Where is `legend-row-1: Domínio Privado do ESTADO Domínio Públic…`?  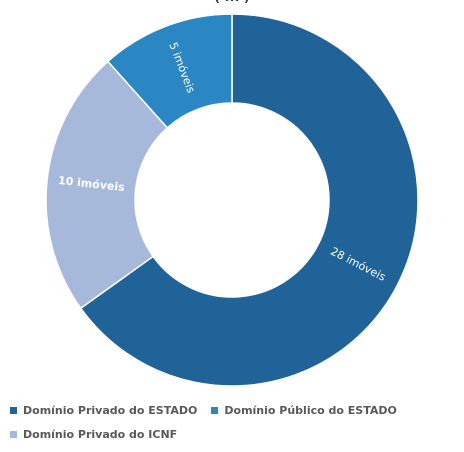
legend-row-1: Domínio Privado do ESTADO Domínio Públic… is located at coordinates (203, 410).